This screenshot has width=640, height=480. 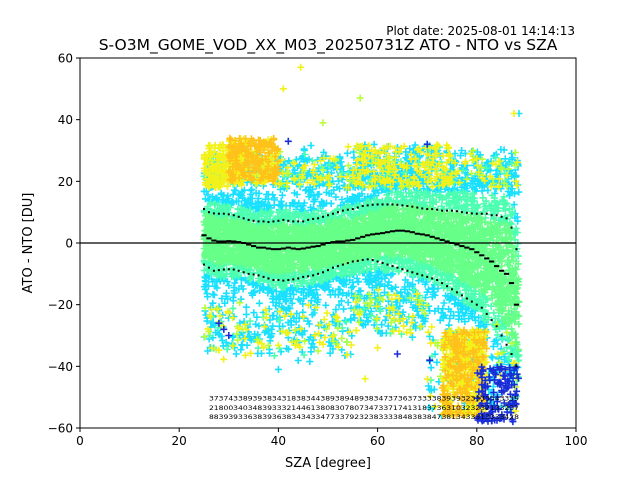 What do you see at coordinates (377, 441) in the screenshot?
I see `x-tick-label: 60` at bounding box center [377, 441].